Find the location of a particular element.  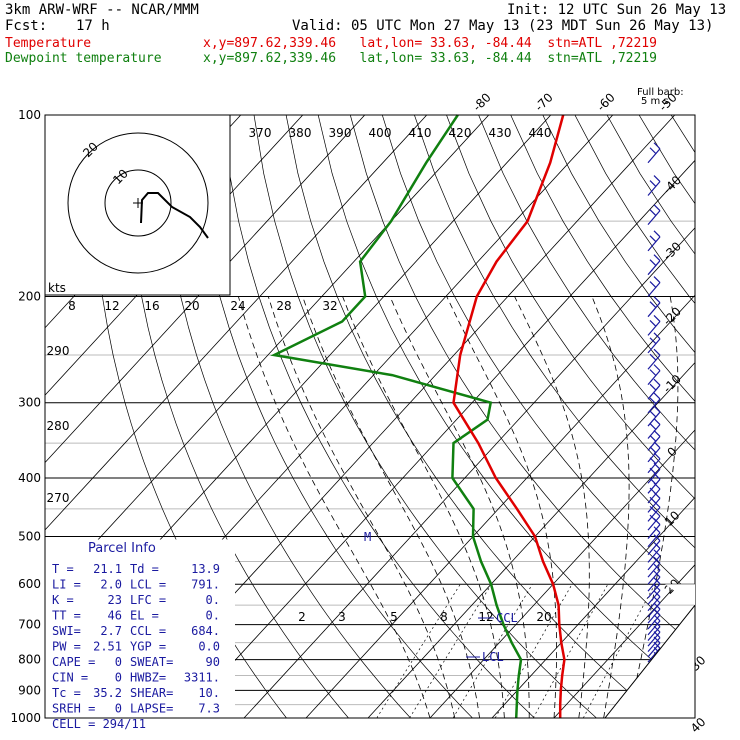

parcel-info-value: 90 is located at coordinates (213, 662).